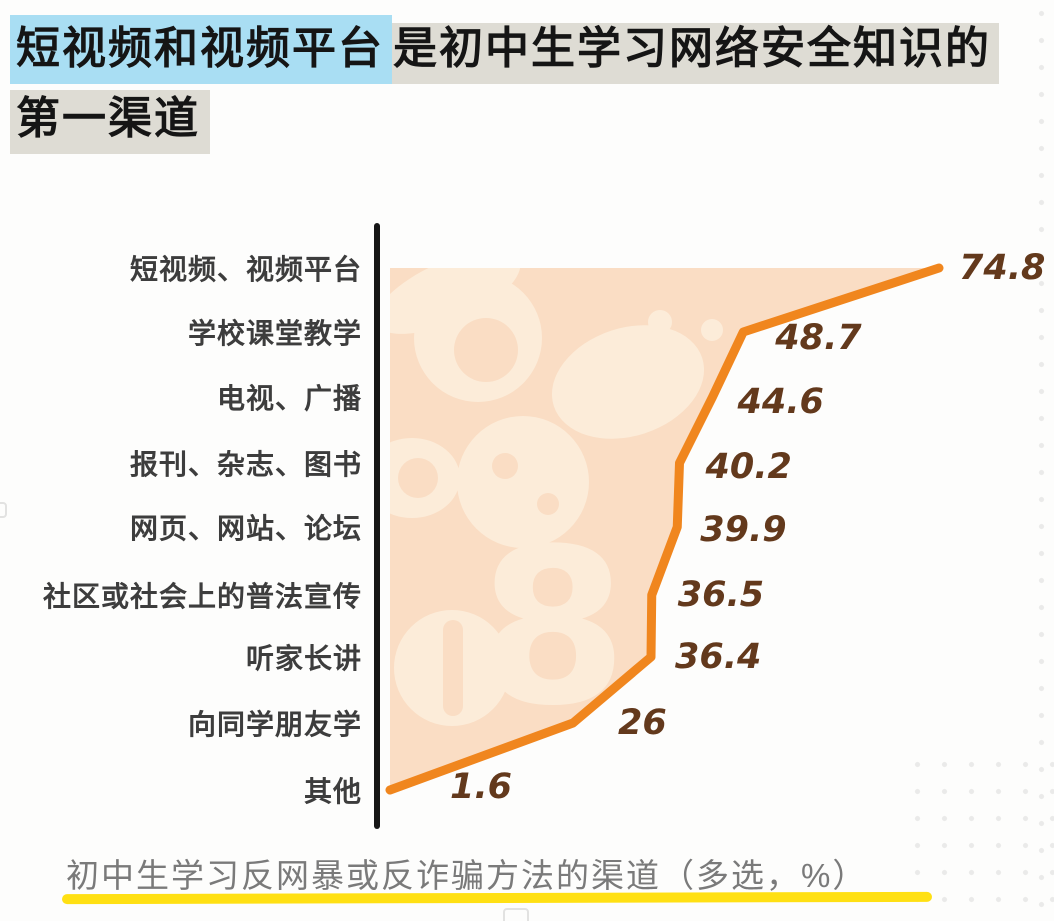 The width and height of the screenshot is (1054, 921). I want to click on value-label: 26, so click(642, 723).